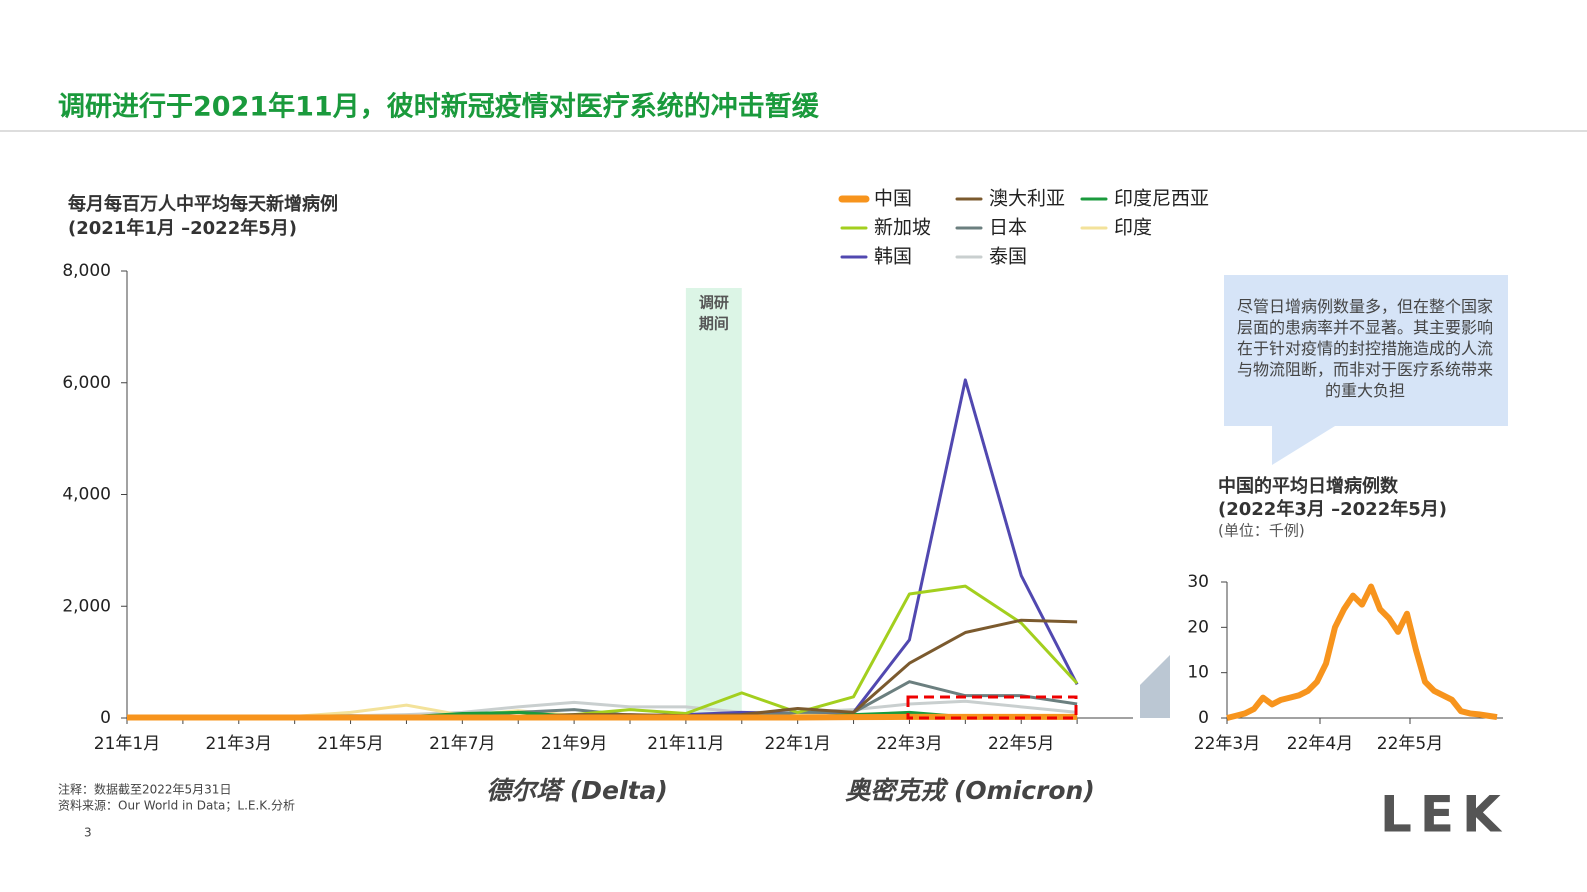  What do you see at coordinates (86, 383) in the screenshot?
I see `y-tick-label: 6,000` at bounding box center [86, 383].